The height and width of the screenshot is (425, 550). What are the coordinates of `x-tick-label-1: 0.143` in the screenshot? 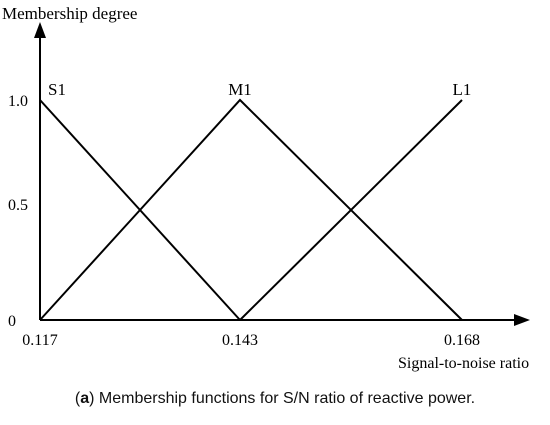 It's located at (240, 340).